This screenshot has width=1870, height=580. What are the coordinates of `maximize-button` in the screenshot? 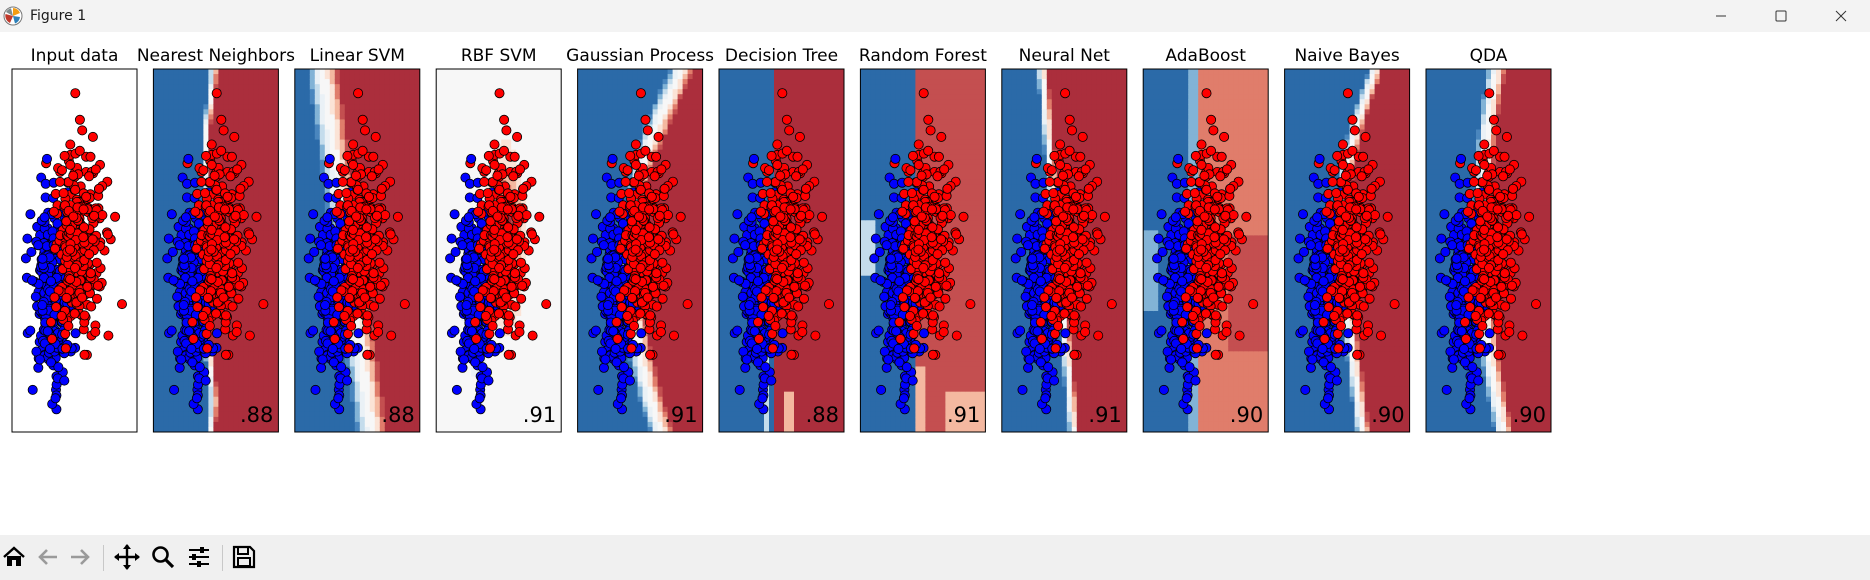 It's located at (1781, 16).